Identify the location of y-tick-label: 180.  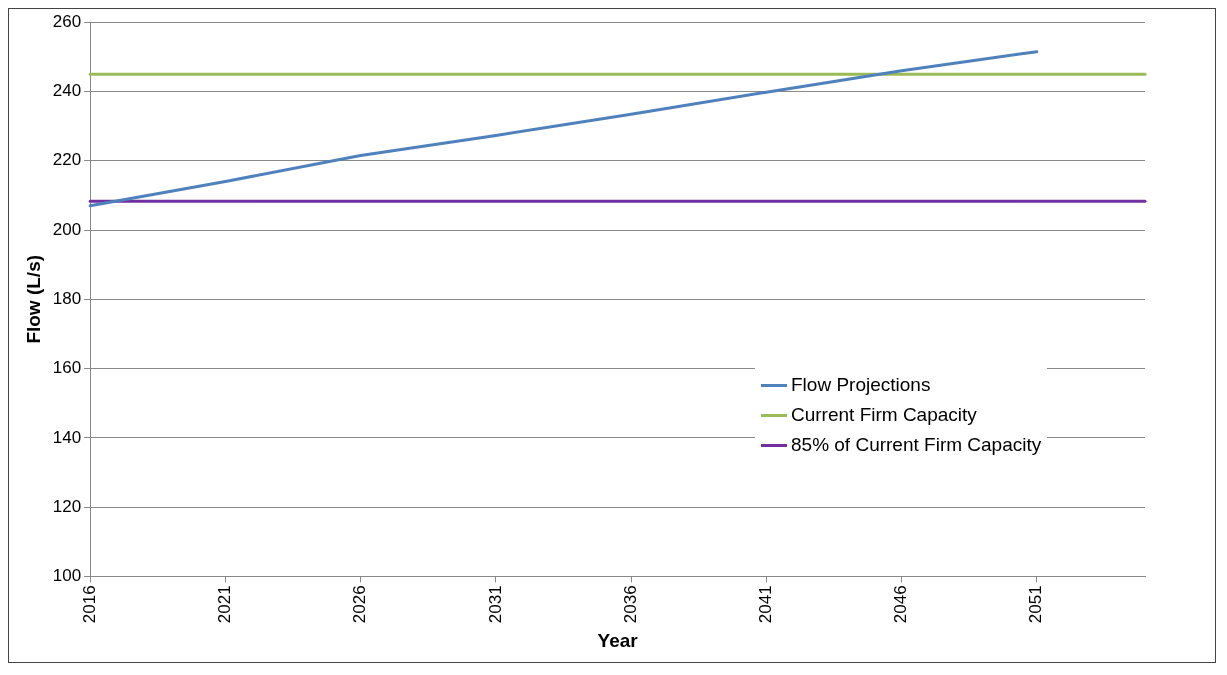
(67, 298).